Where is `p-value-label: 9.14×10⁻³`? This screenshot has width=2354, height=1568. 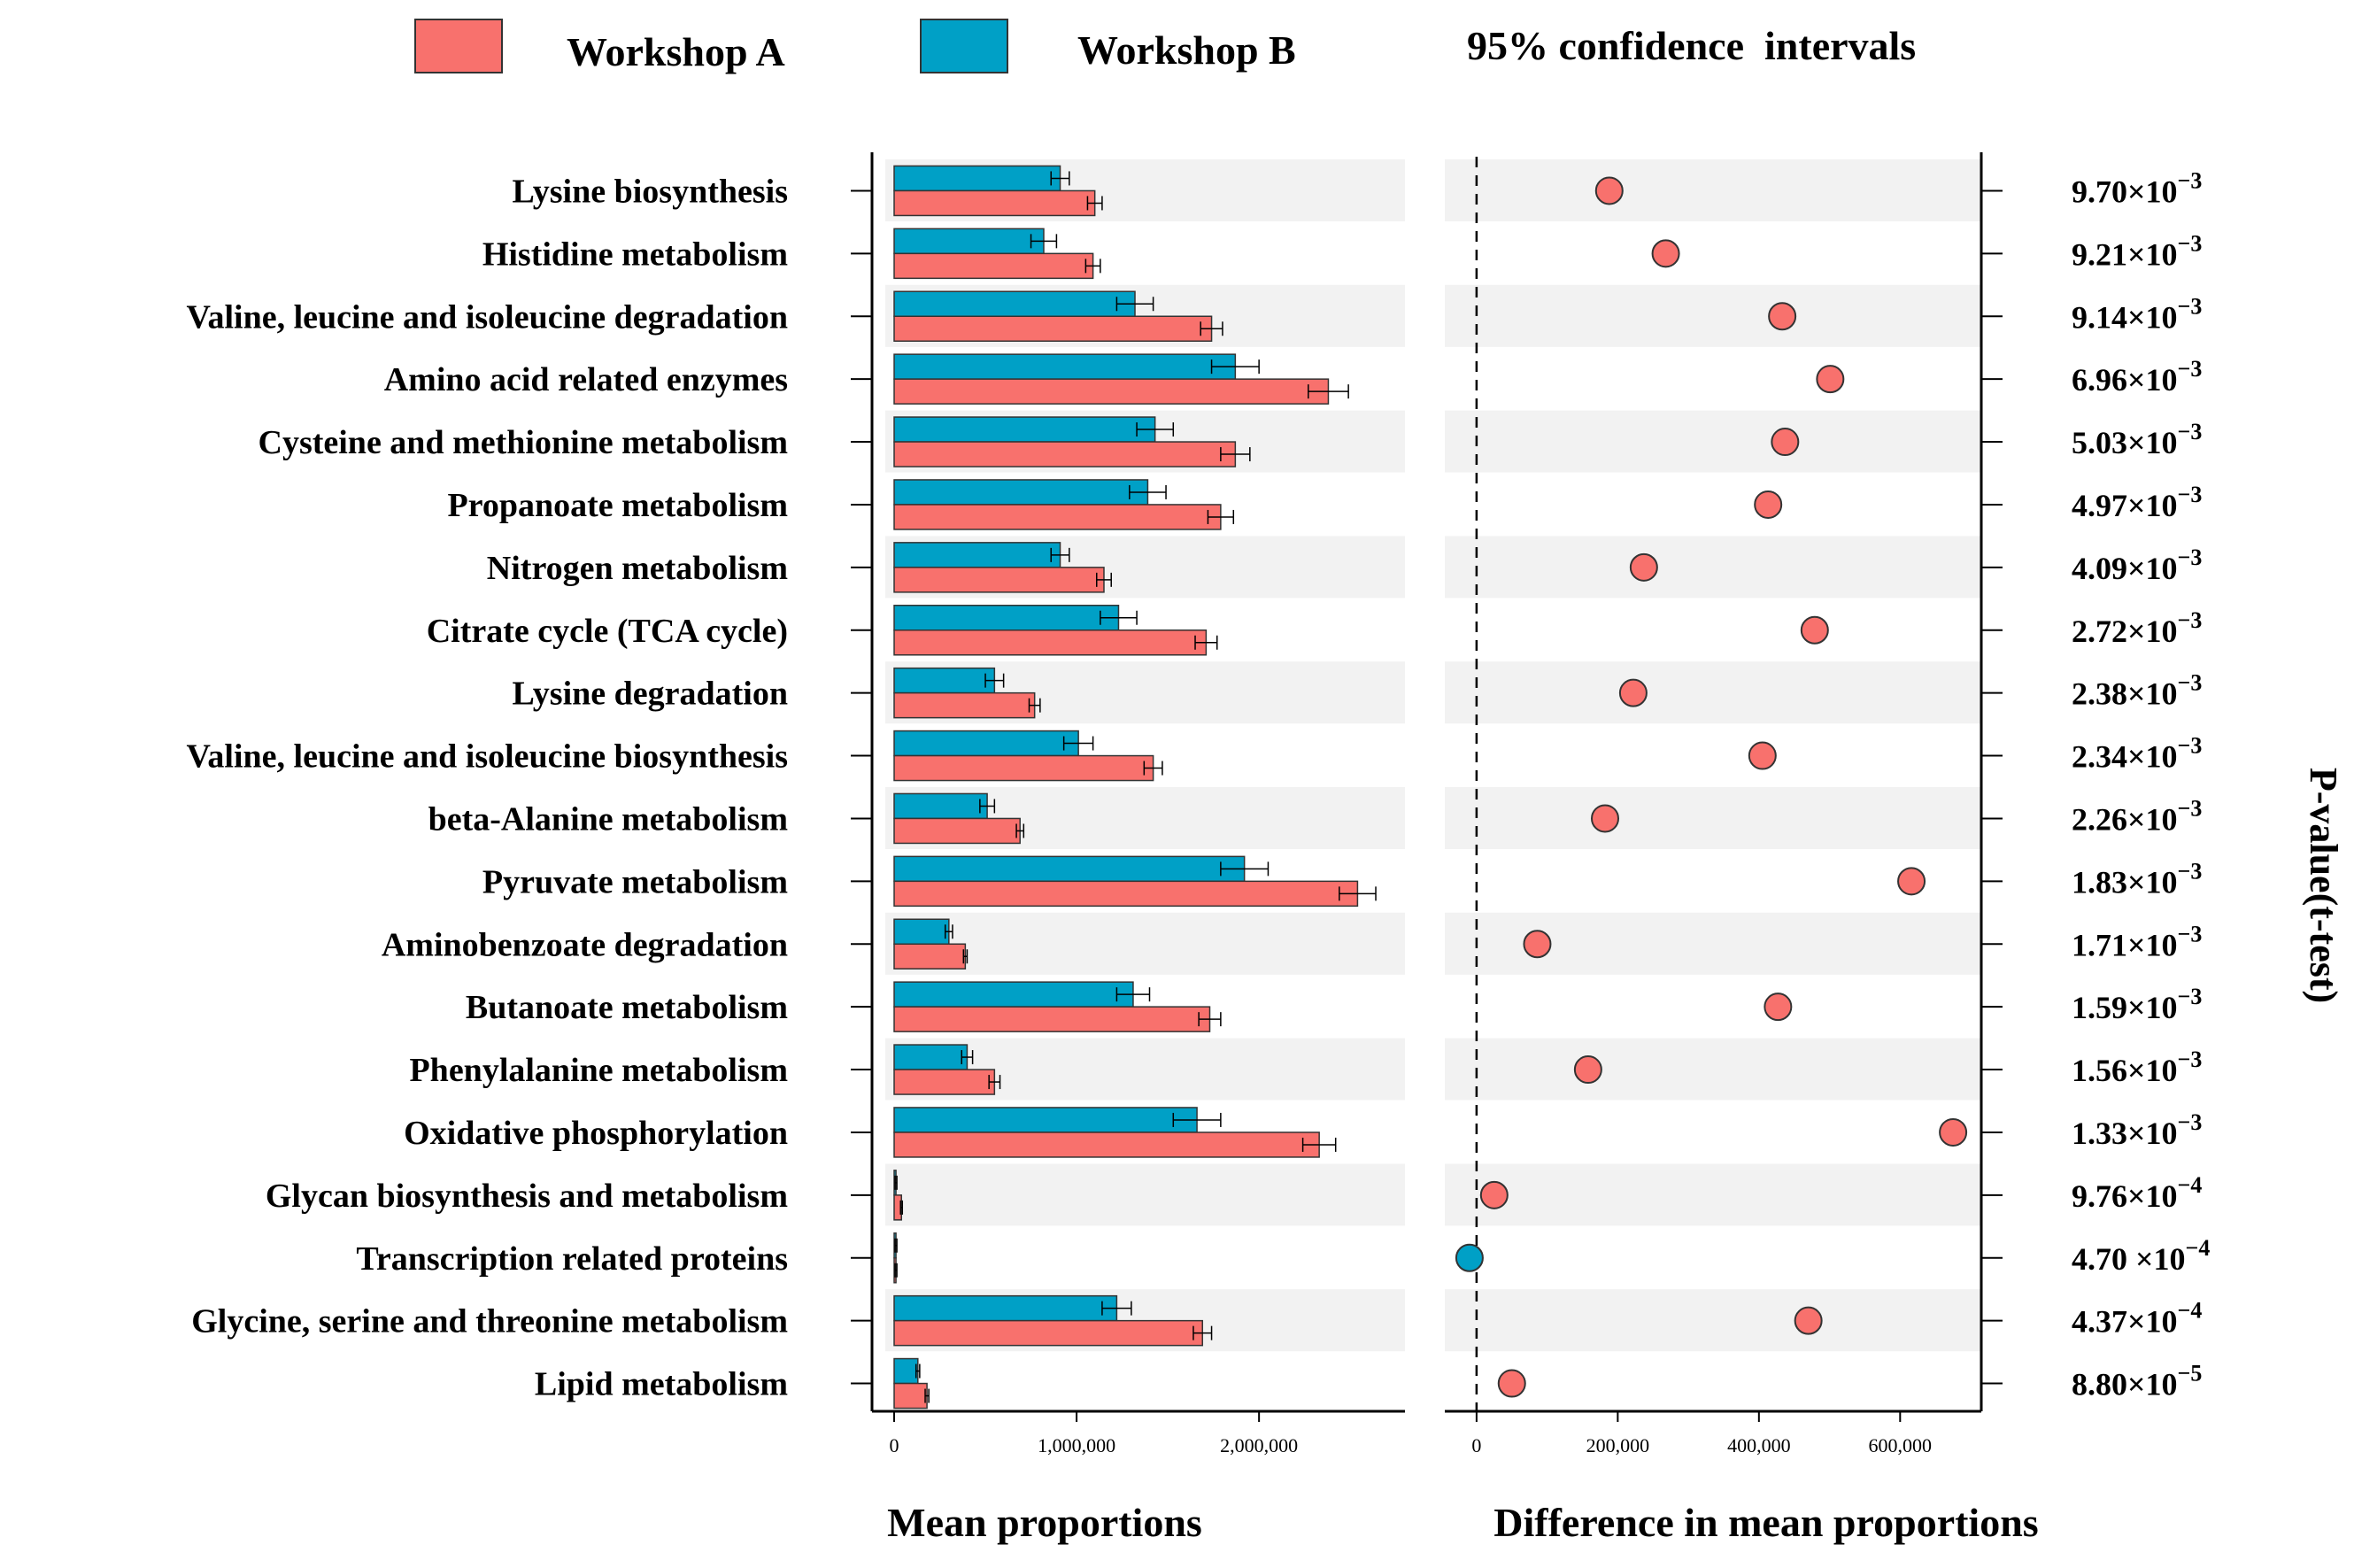
p-value-label: 9.14×10⁻³ is located at coordinates (2137, 314).